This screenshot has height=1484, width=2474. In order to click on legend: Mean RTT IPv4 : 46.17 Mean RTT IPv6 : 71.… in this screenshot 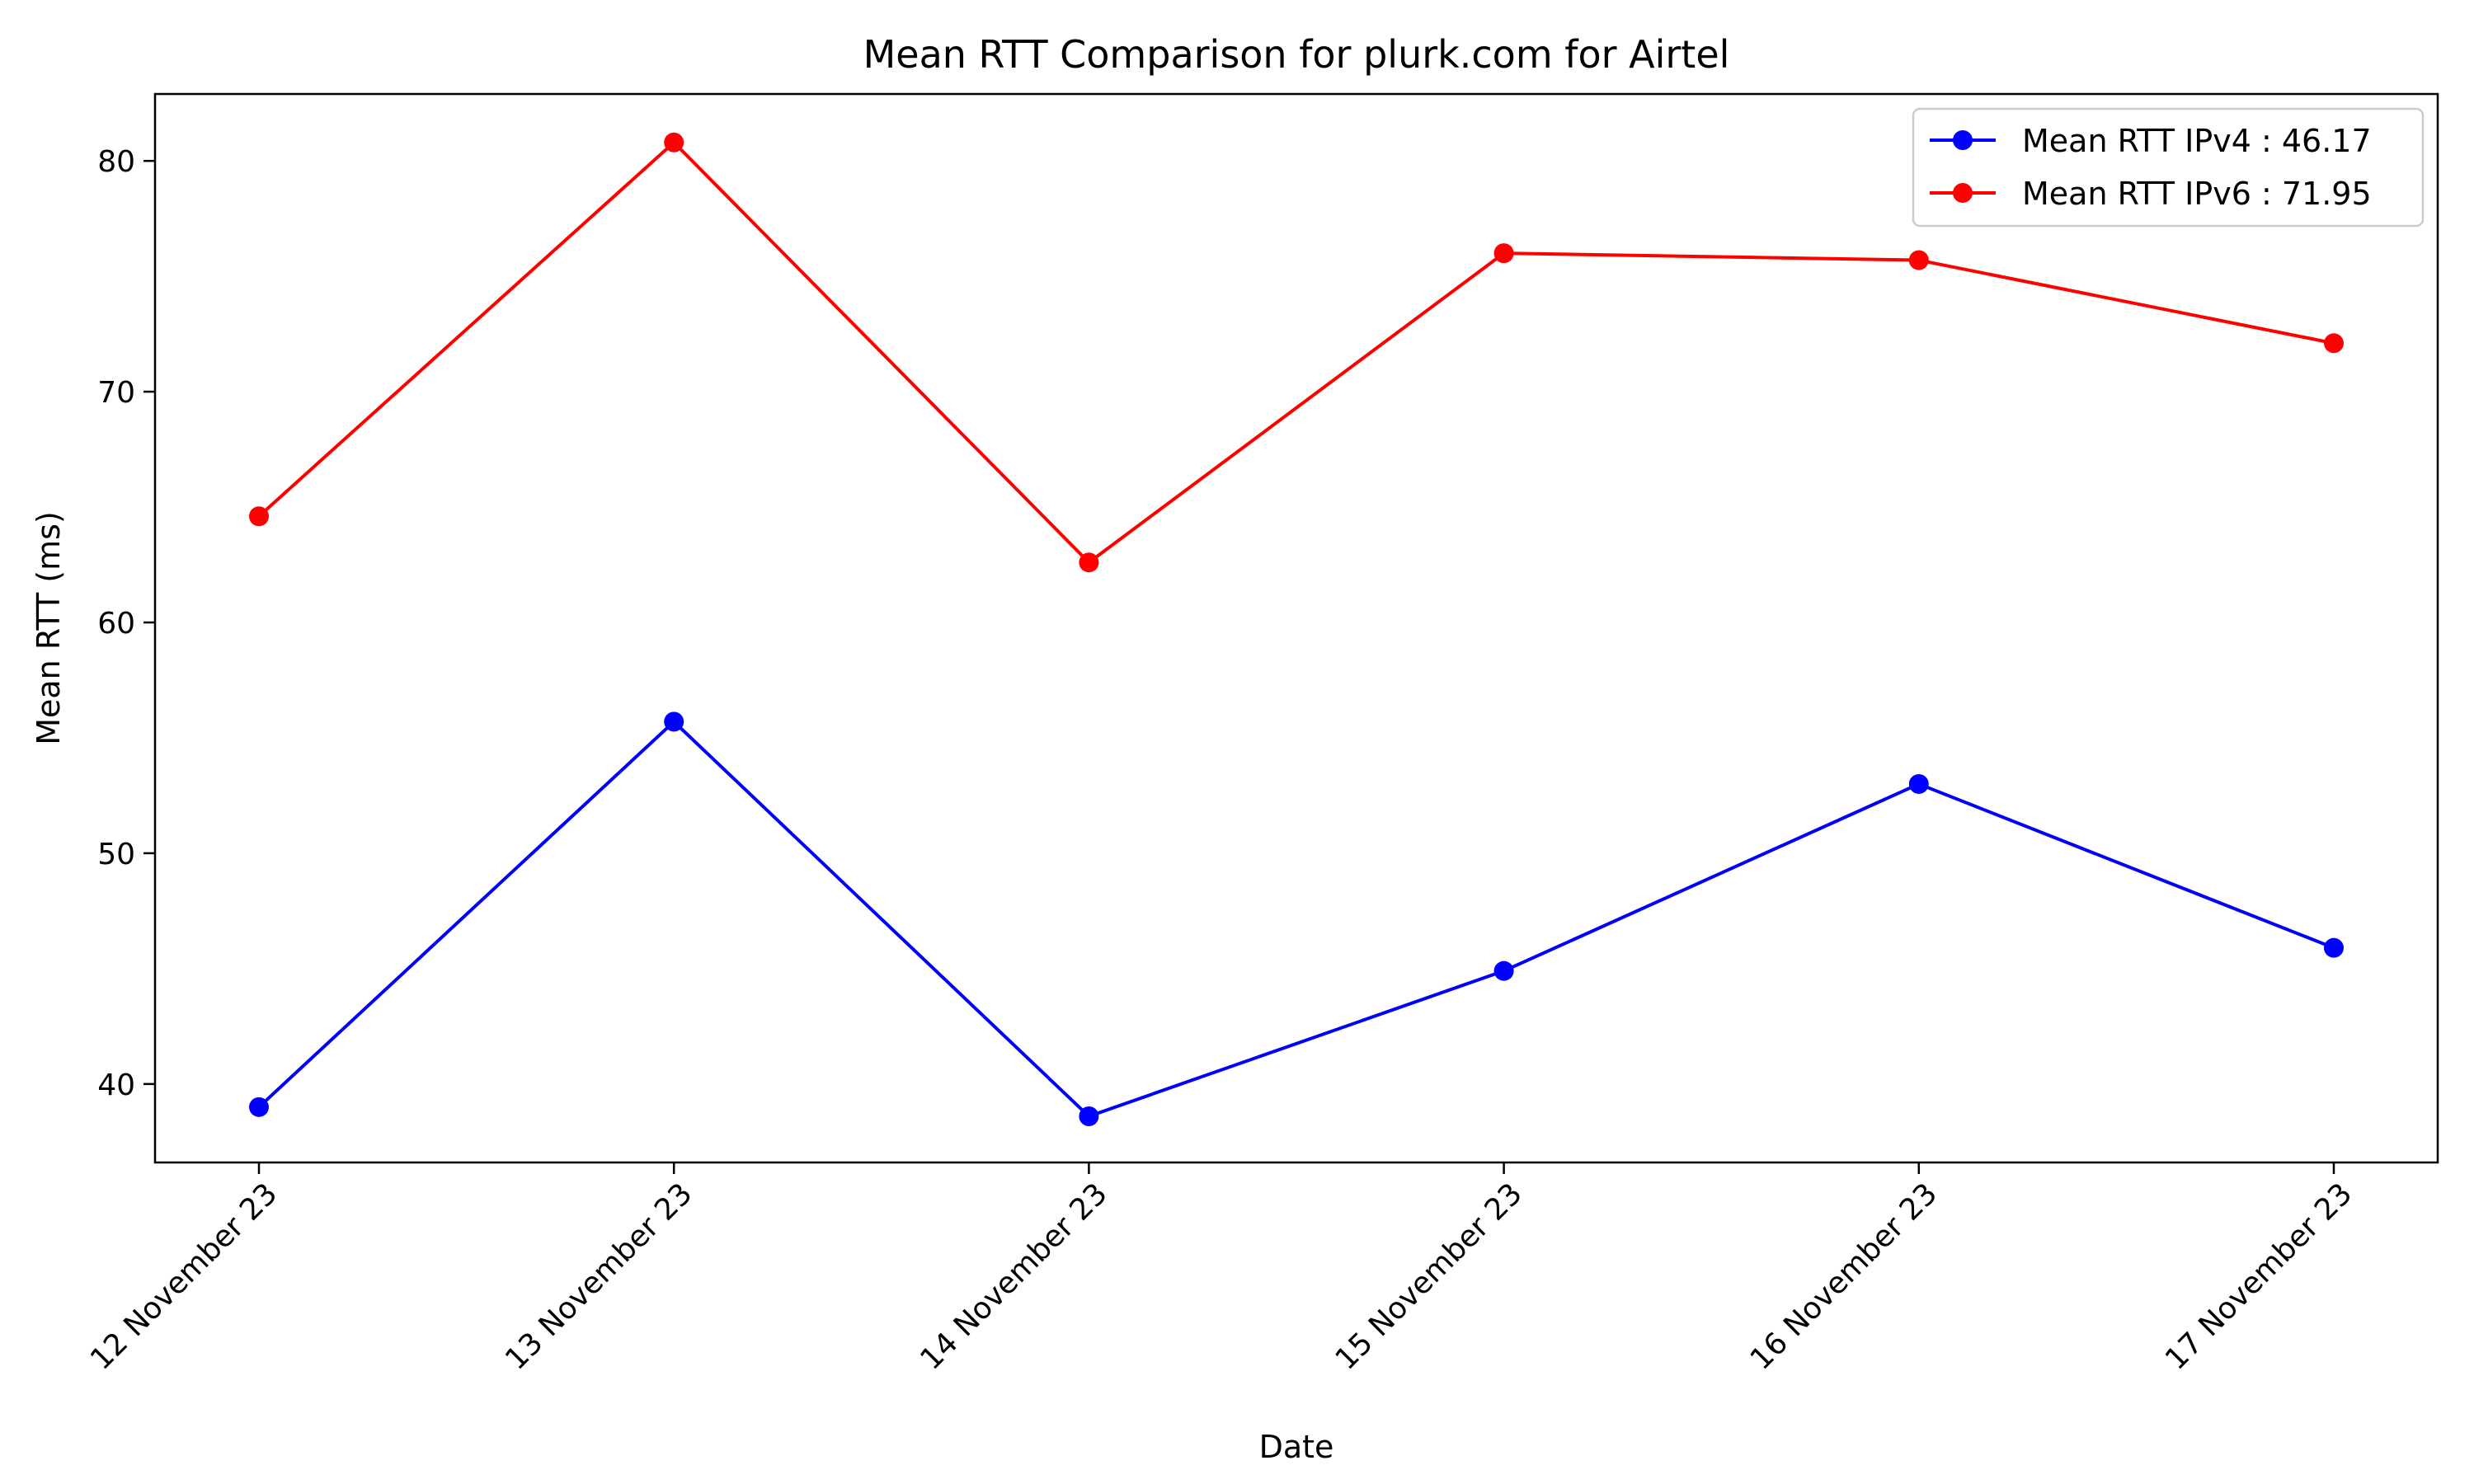, I will do `click(2168, 167)`.